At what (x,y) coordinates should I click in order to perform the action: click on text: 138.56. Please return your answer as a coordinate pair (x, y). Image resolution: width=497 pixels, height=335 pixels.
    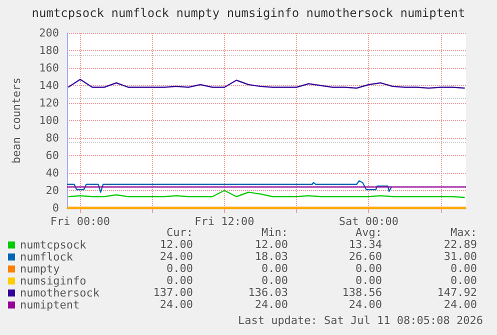
    Looking at the image, I should click on (362, 292).